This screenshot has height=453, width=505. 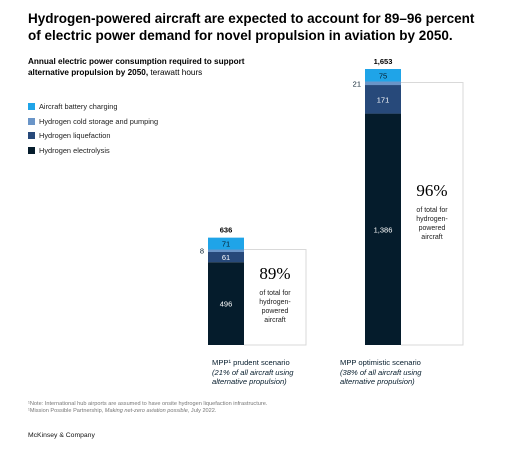 I want to click on segment-label: 71, so click(x=226, y=244).